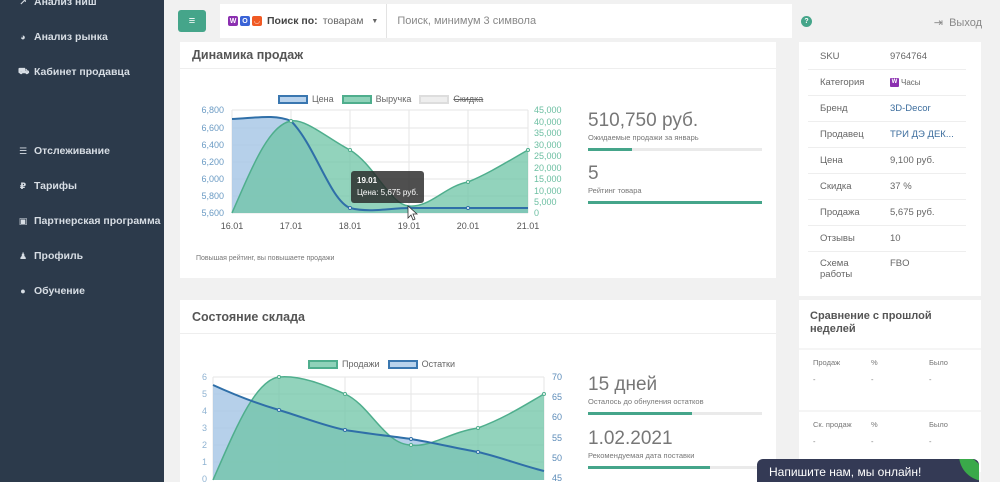 The width and height of the screenshot is (1000, 482). What do you see at coordinates (47, 186) in the screenshot?
I see `sidebar-item-tariffs: ₽ Тарифы` at bounding box center [47, 186].